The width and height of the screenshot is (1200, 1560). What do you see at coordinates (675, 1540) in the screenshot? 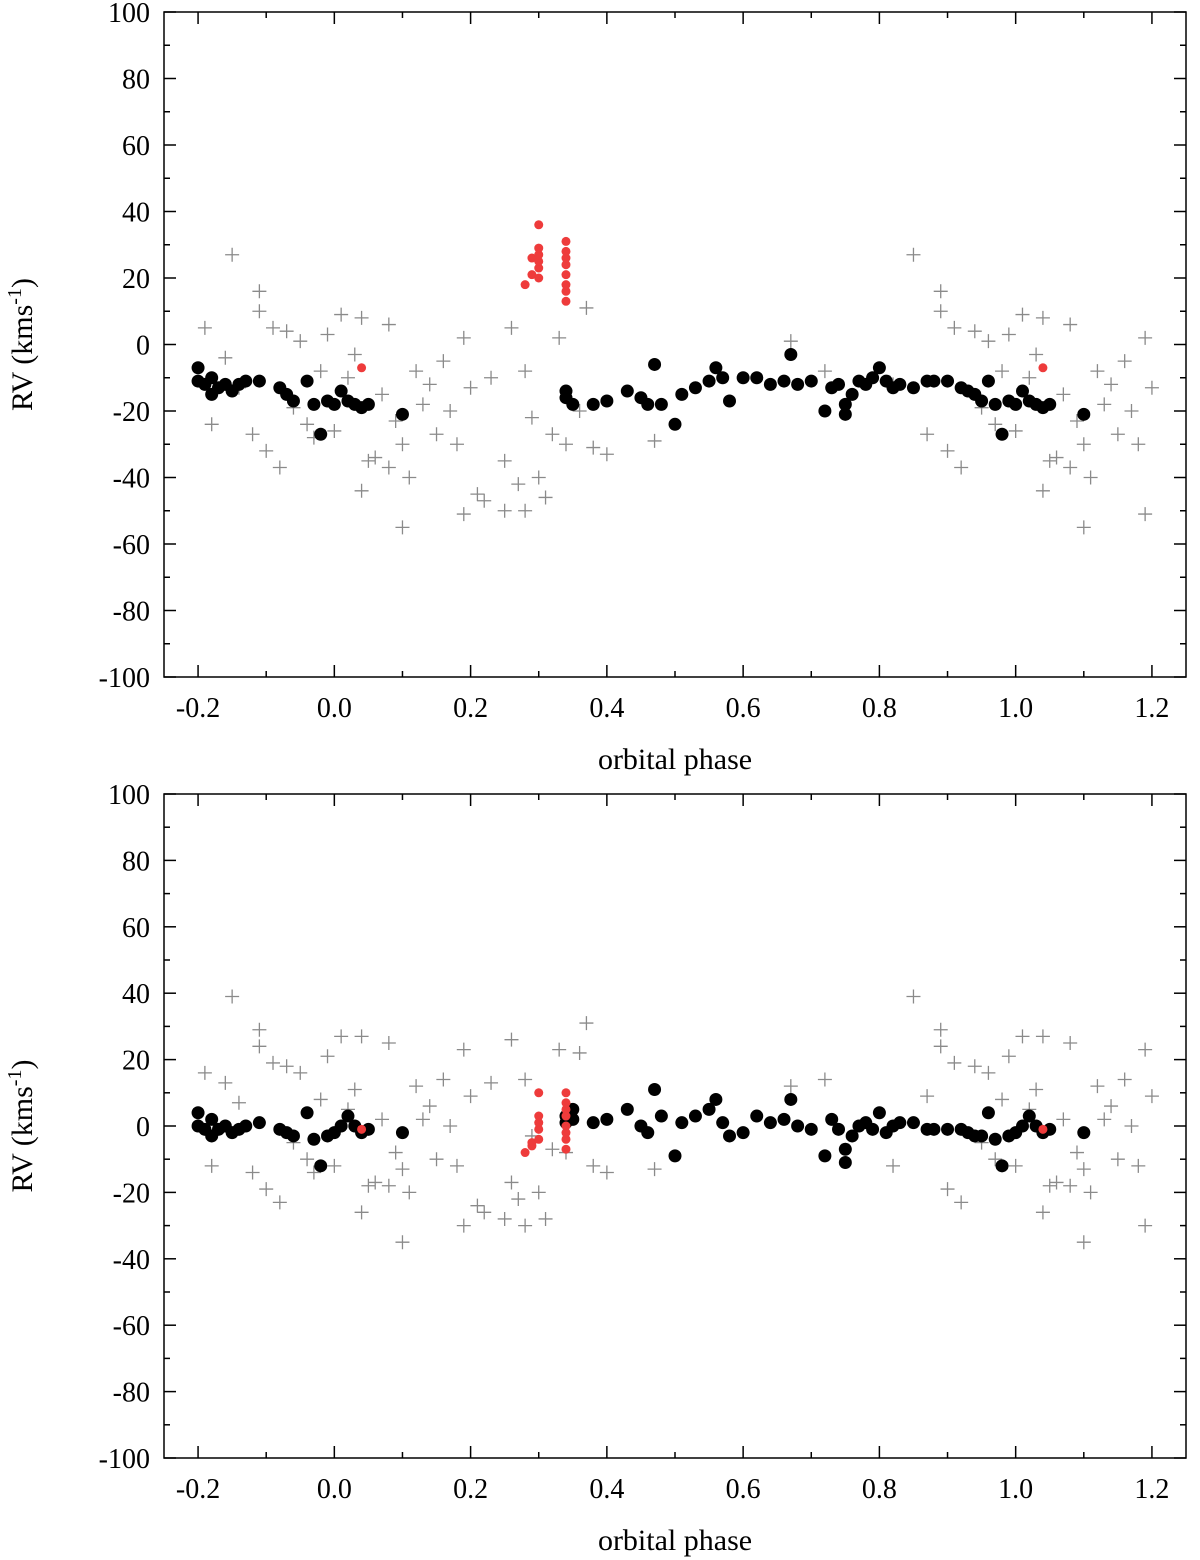
I see `x-axis-title: orbital phase` at bounding box center [675, 1540].